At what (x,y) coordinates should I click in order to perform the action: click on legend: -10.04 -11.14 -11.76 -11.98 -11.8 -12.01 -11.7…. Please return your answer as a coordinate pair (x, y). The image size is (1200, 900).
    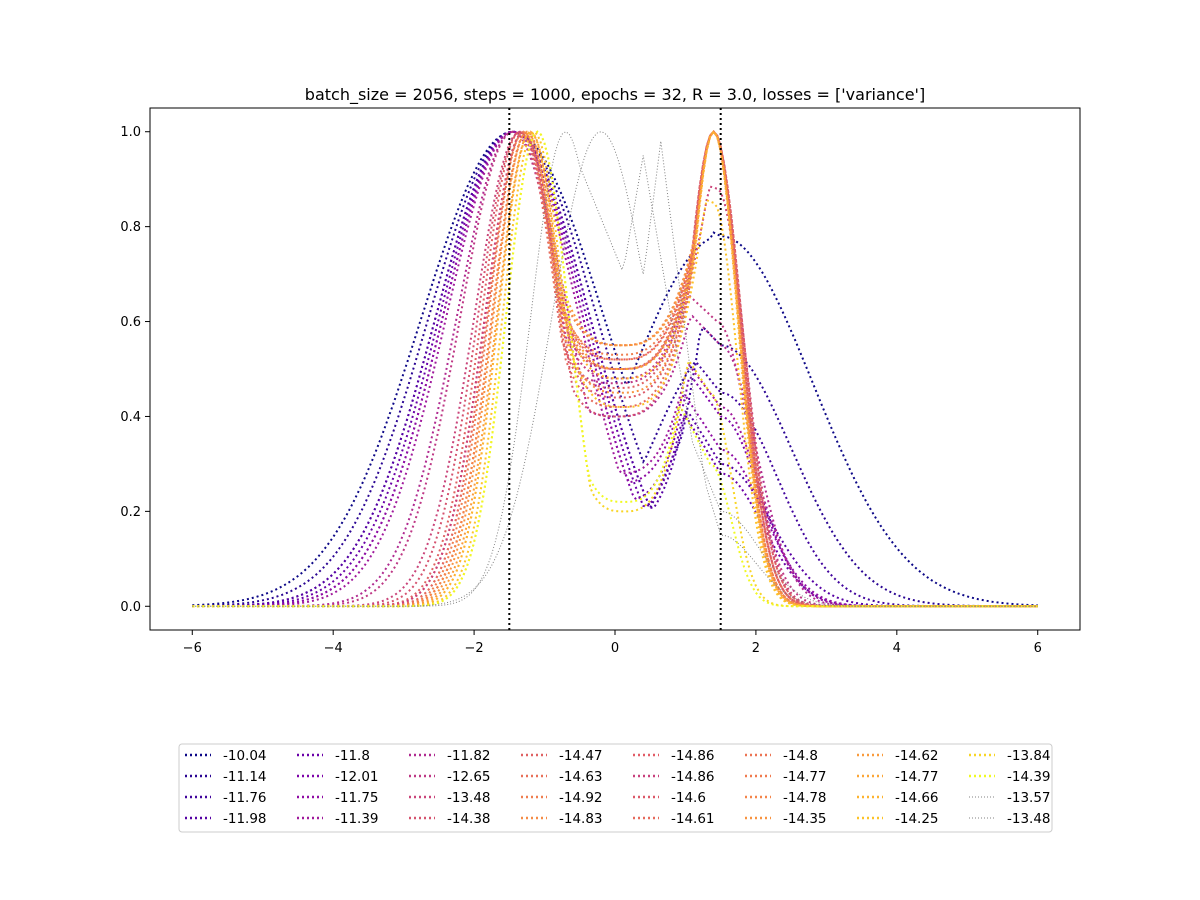
    Looking at the image, I should click on (615, 788).